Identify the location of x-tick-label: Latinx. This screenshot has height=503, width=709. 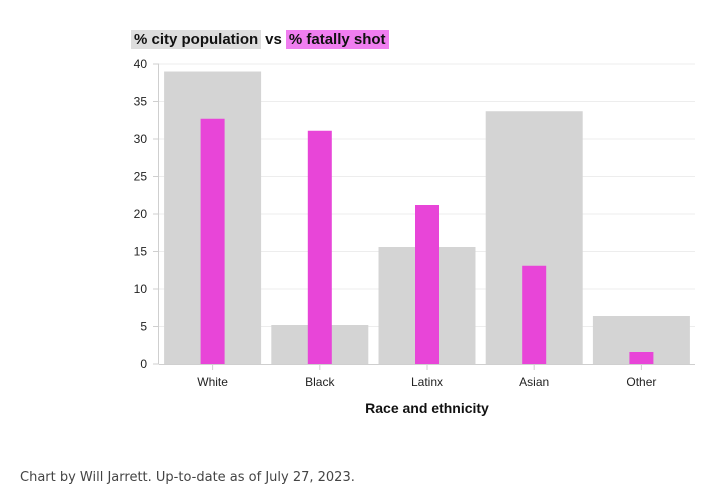
(427, 382).